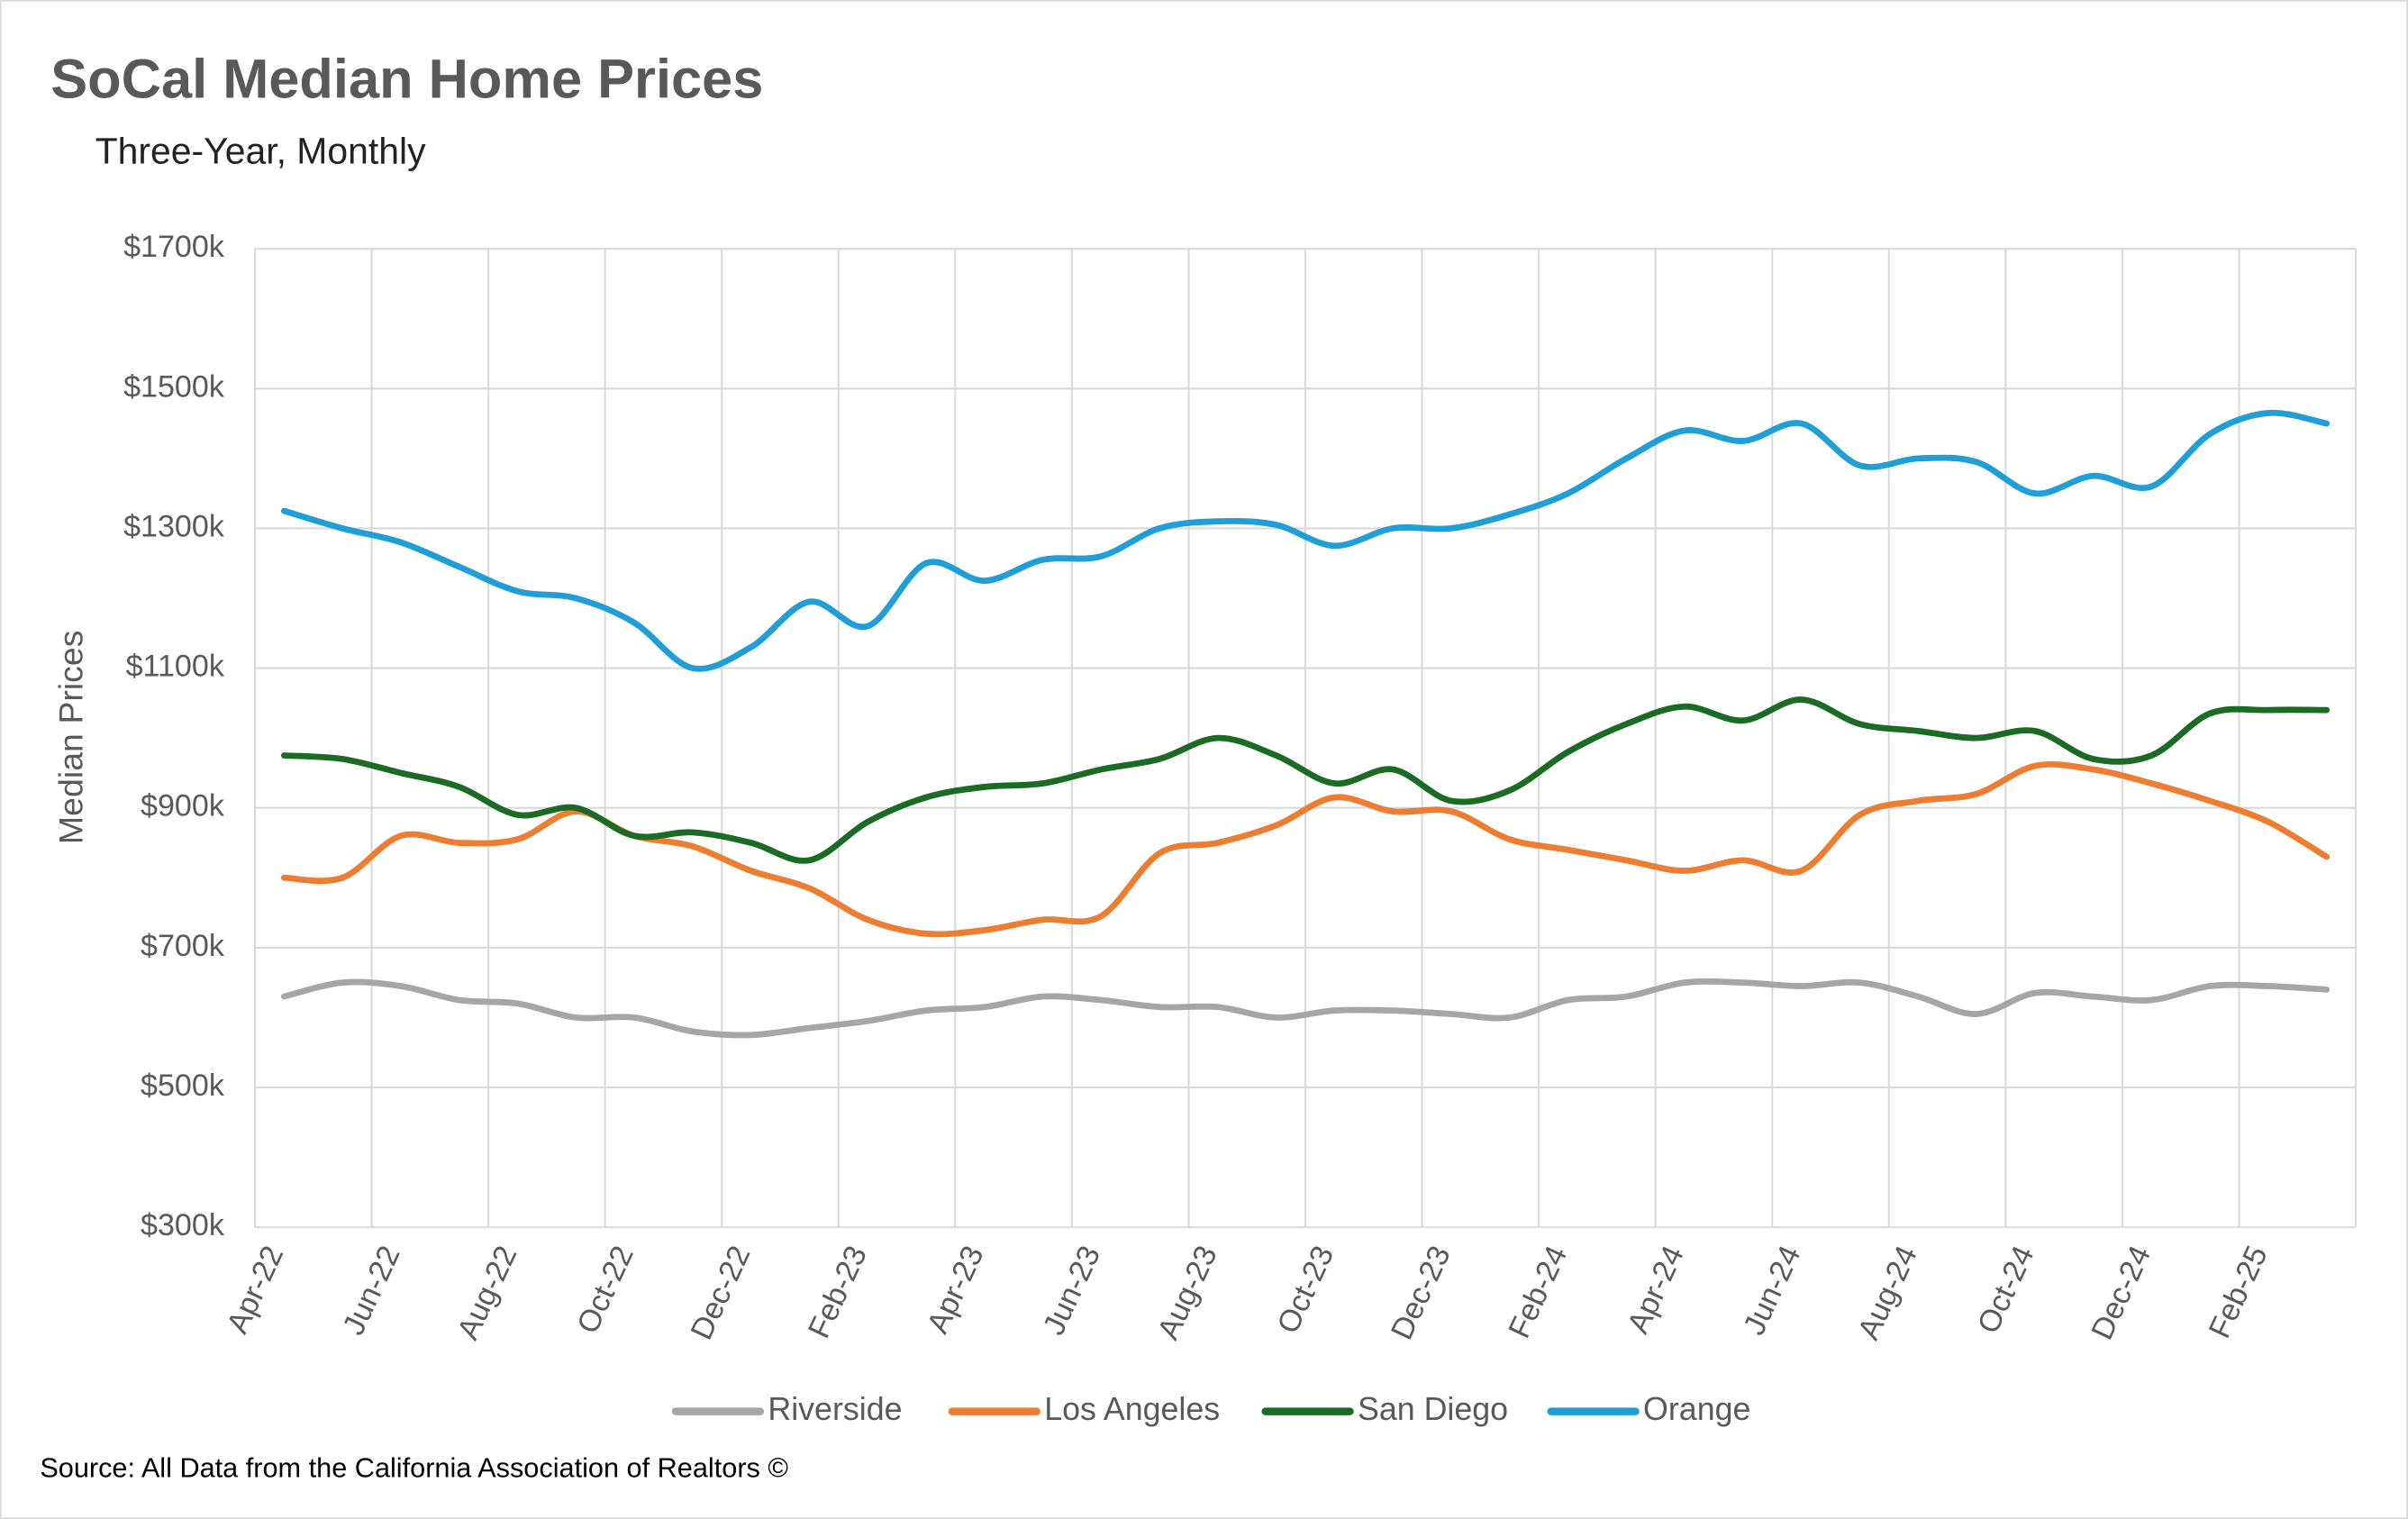 The image size is (2408, 1519). I want to click on legend-label: Riverside, so click(835, 1409).